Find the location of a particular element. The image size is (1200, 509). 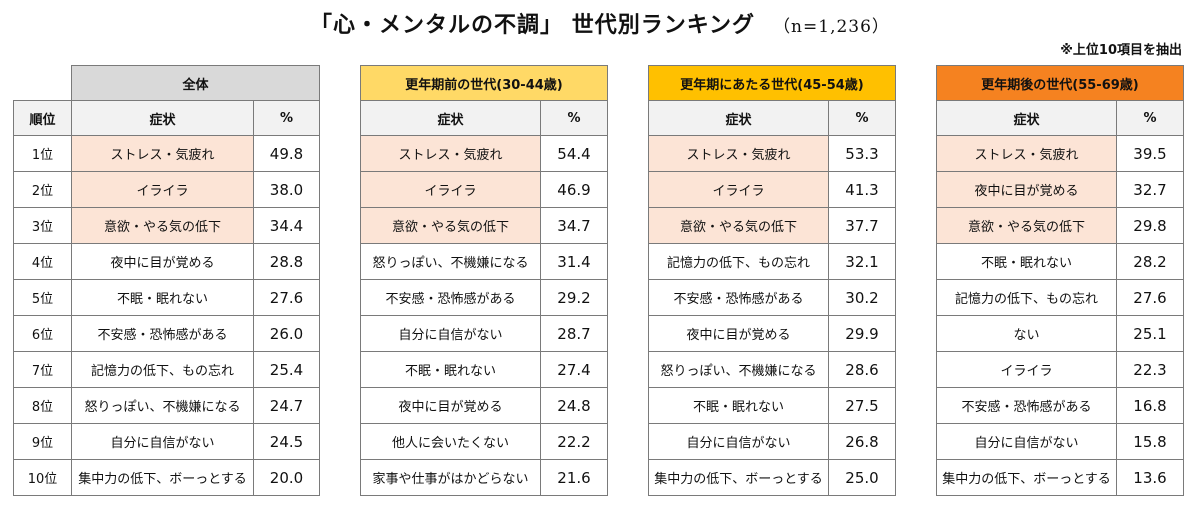

rank-header: 順位 is located at coordinates (42, 118).